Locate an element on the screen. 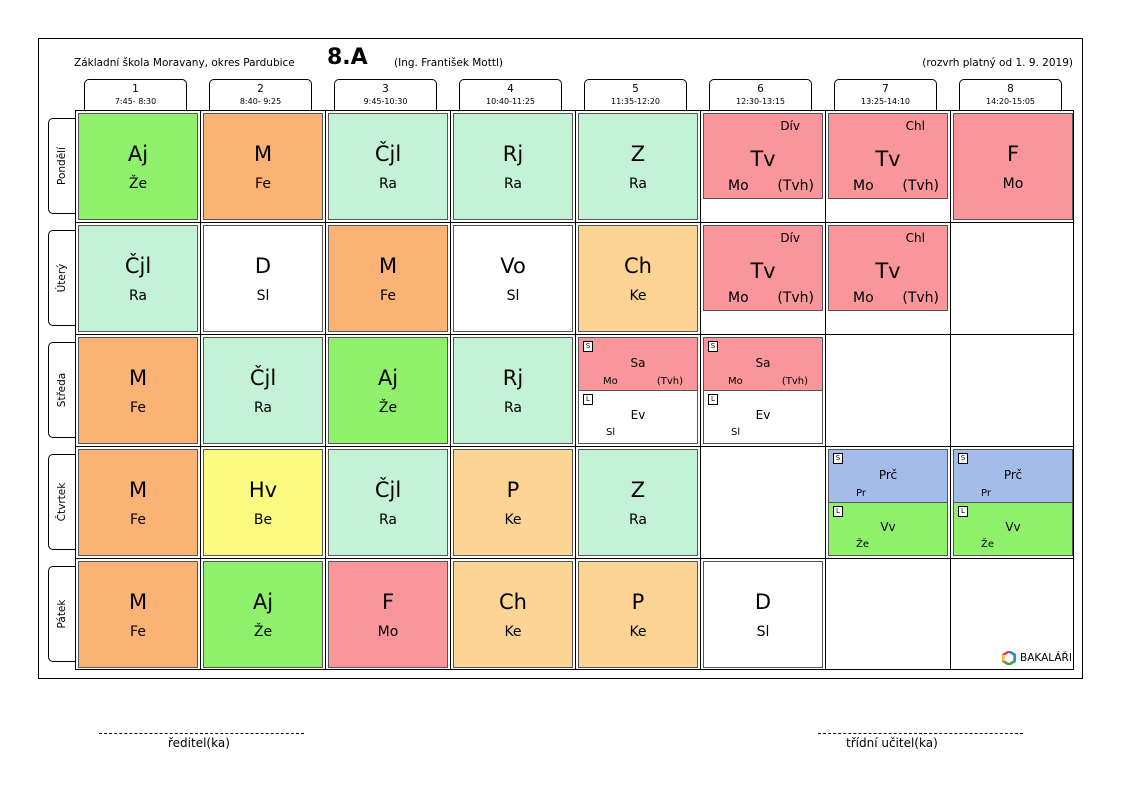  day-label: Pátek is located at coordinates (62, 614).